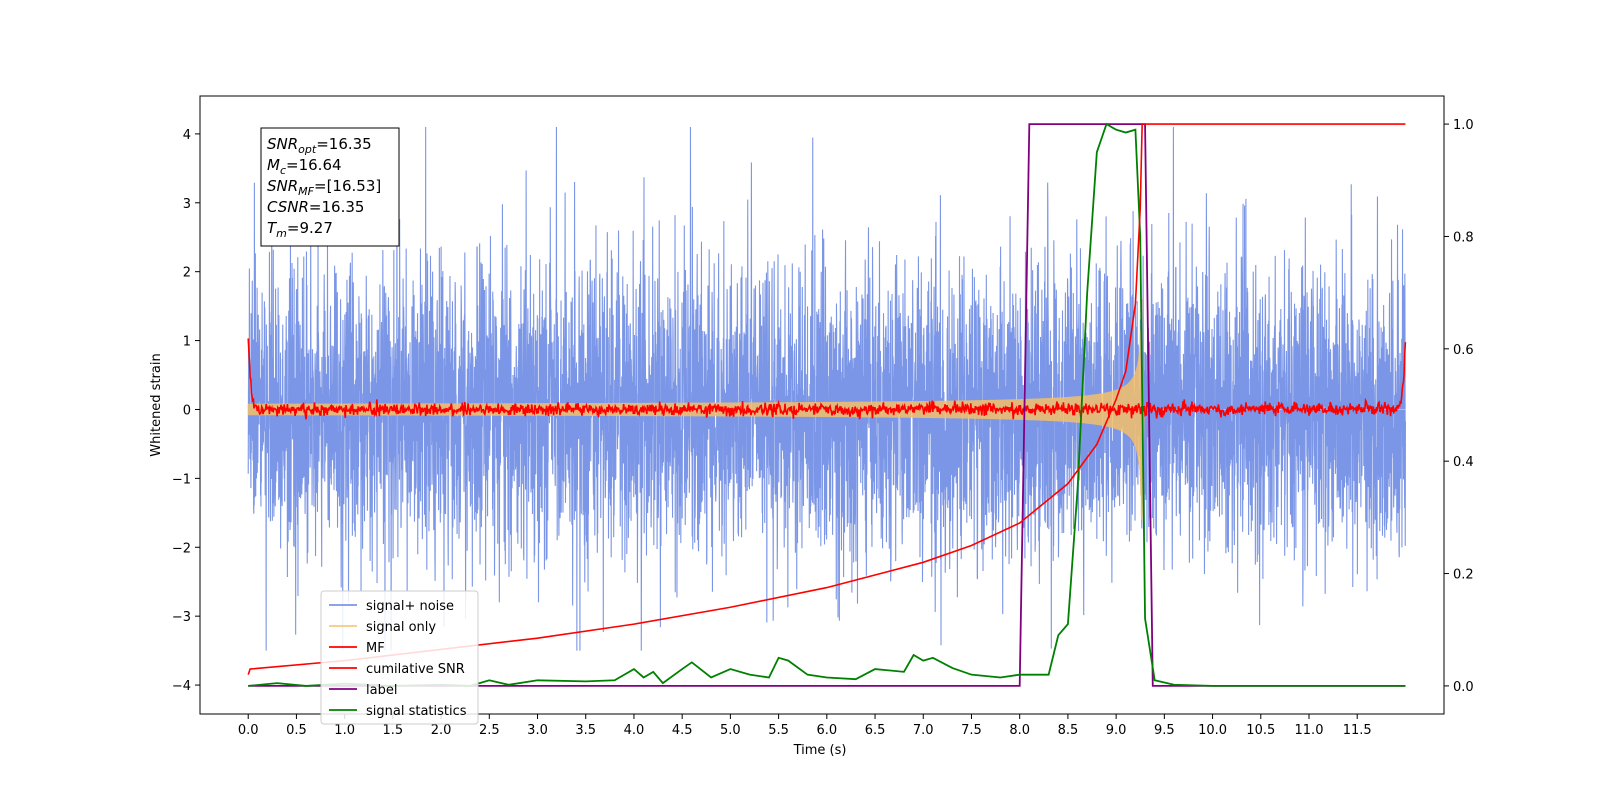 The image size is (1600, 800). What do you see at coordinates (730, 730) in the screenshot?
I see `x-tick-label: 5.0` at bounding box center [730, 730].